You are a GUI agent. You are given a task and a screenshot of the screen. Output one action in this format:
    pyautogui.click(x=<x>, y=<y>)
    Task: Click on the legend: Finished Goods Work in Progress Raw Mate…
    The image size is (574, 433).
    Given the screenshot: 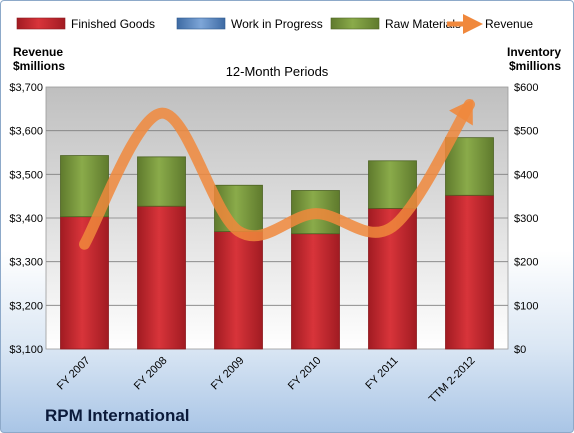 What is the action you would take?
    pyautogui.click(x=274, y=24)
    